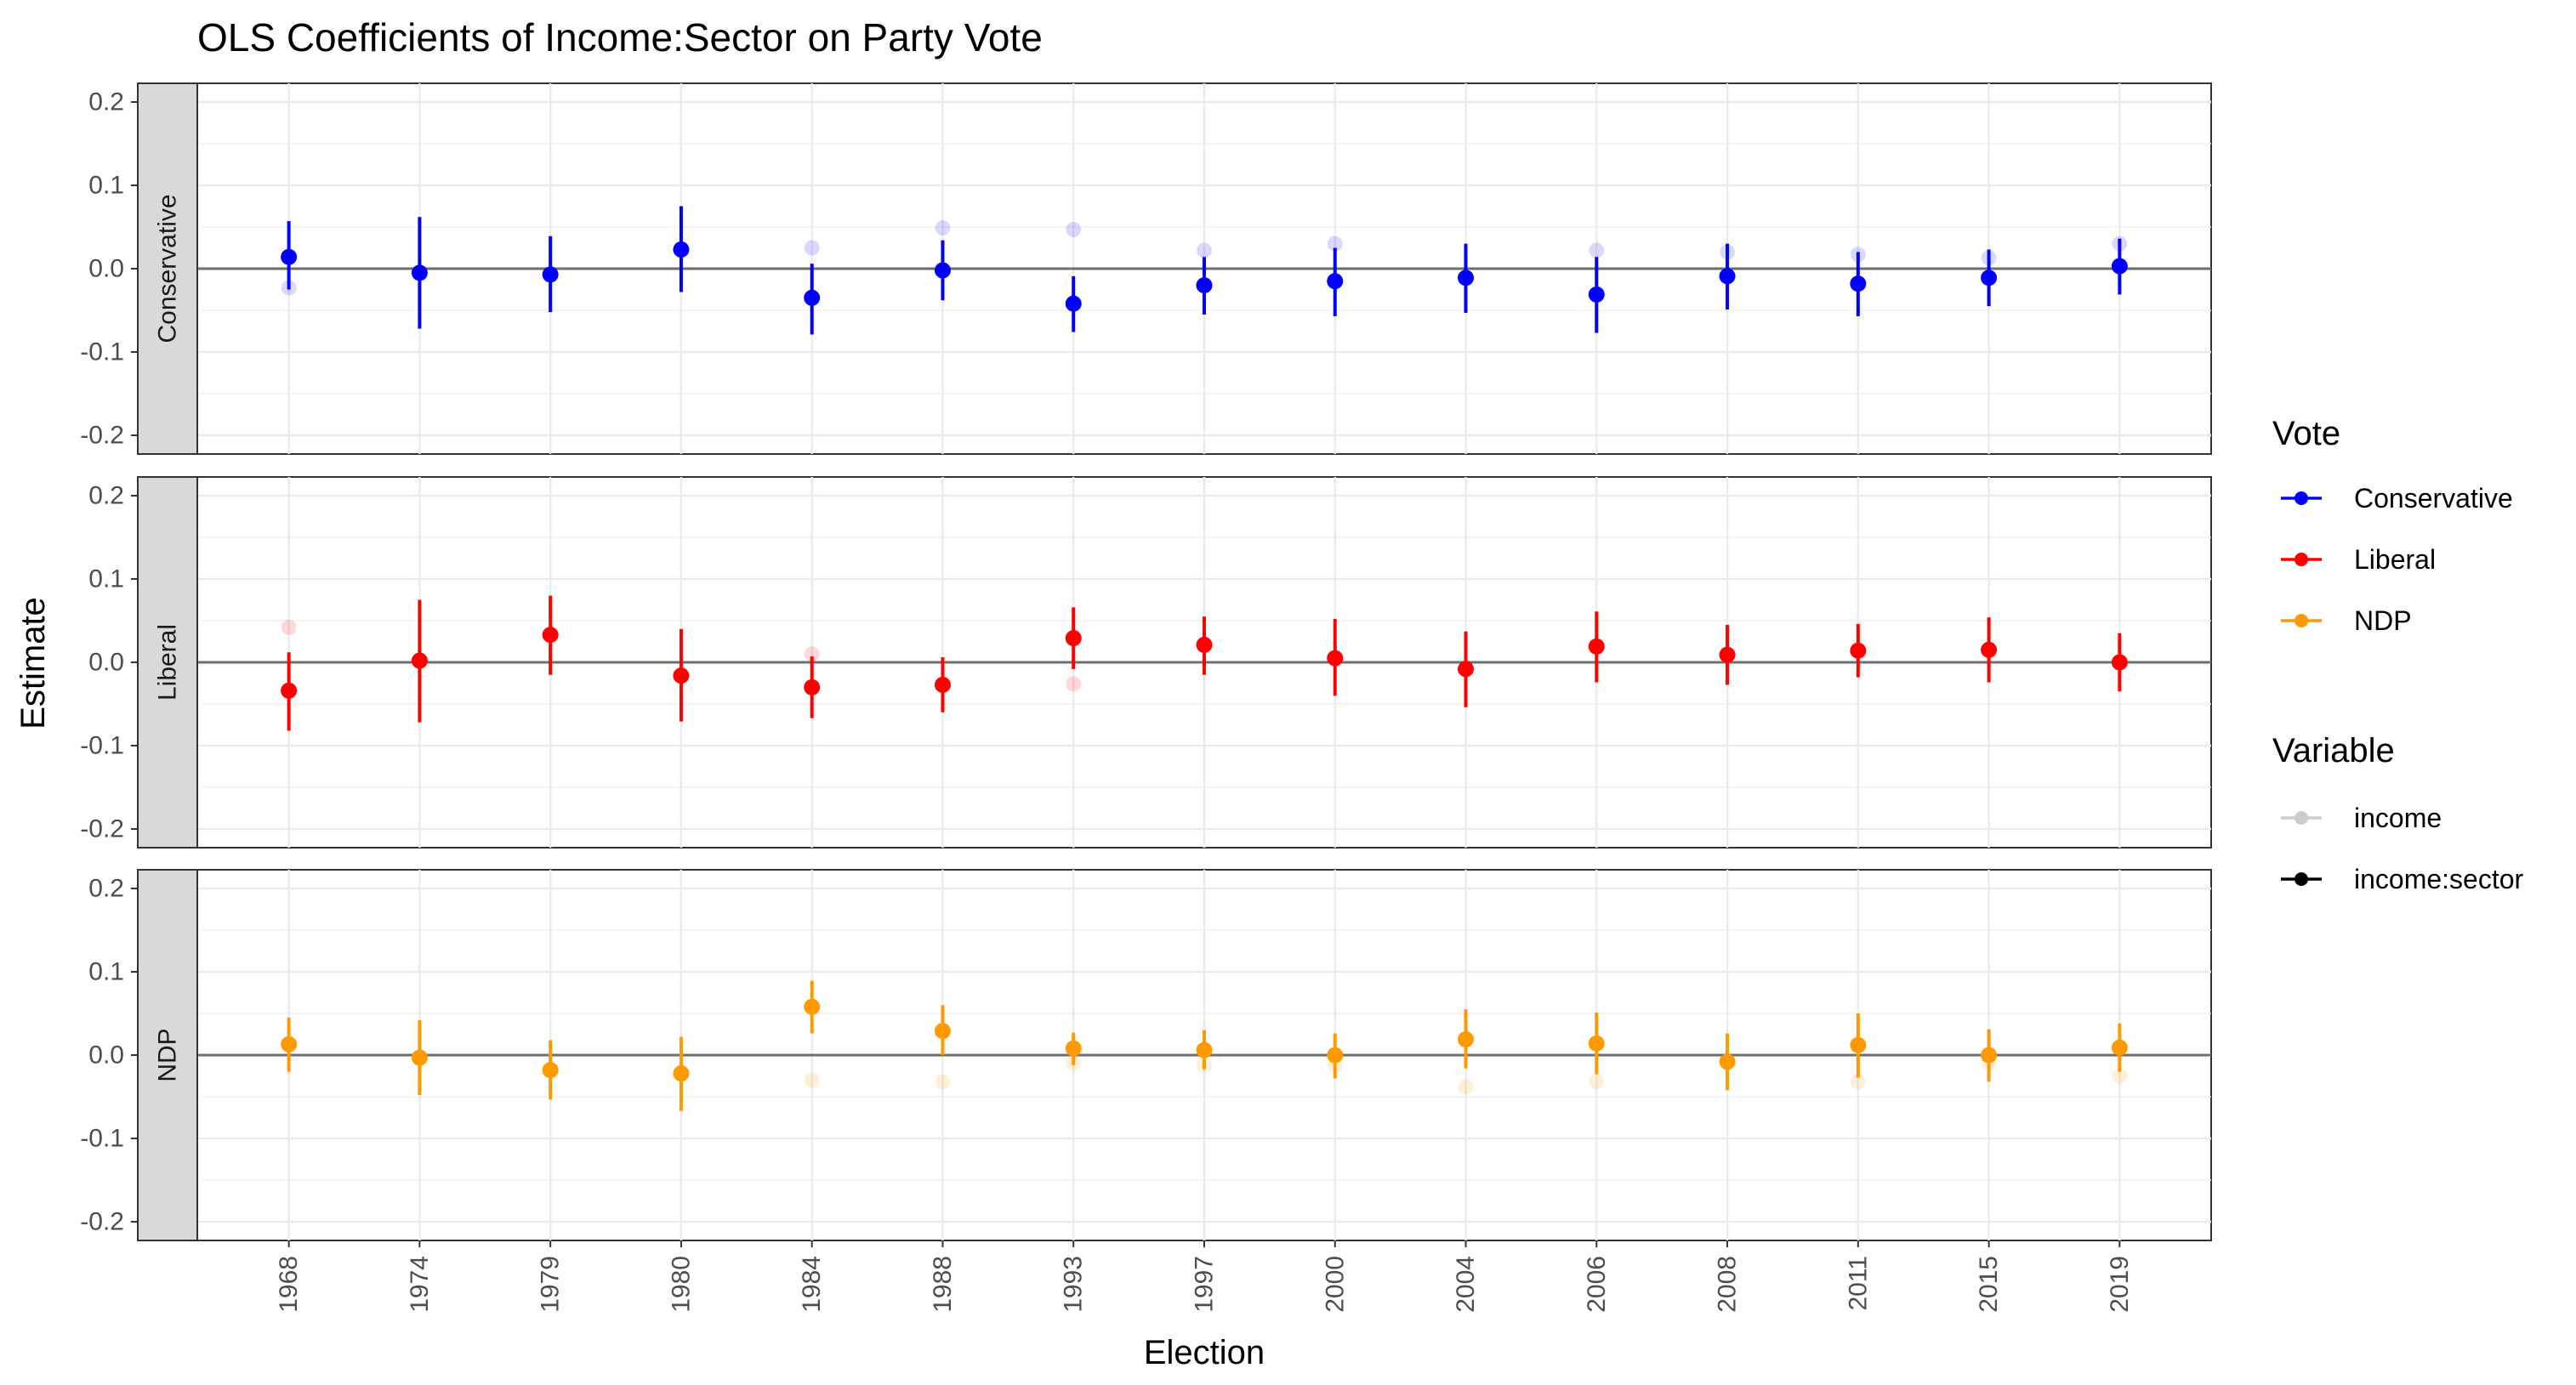 Image resolution: width=2576 pixels, height=1385 pixels. I want to click on facet-strip-label: Liberal, so click(168, 663).